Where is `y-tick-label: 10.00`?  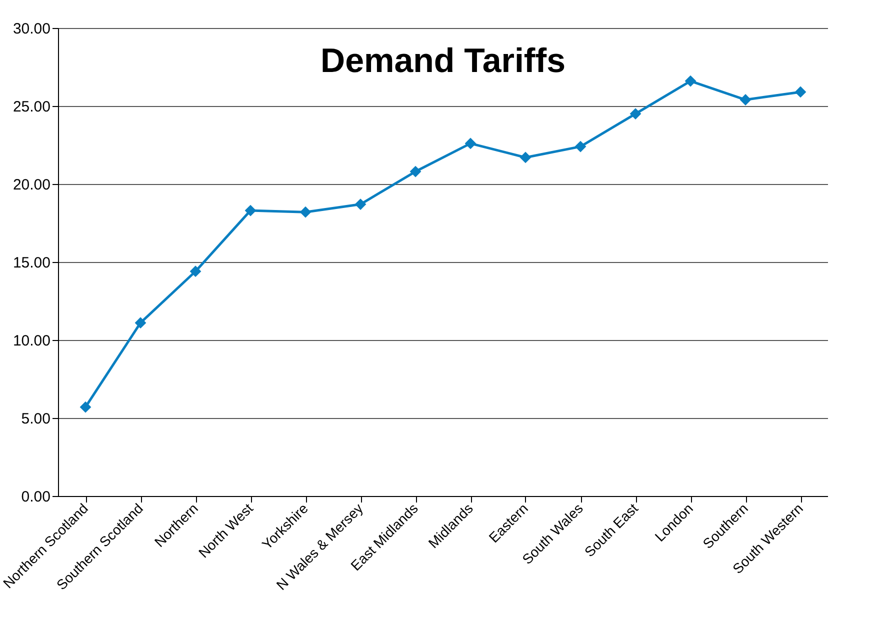
y-tick-label: 10.00 is located at coordinates (31, 341).